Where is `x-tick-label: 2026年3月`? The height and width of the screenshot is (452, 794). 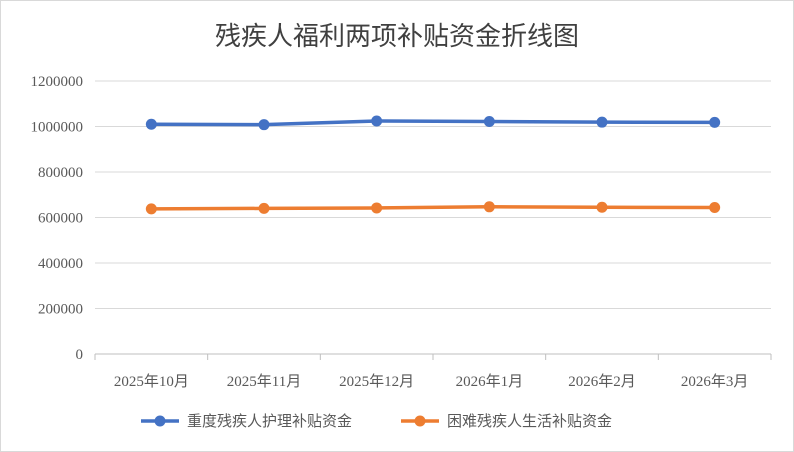 x-tick-label: 2026年3月 is located at coordinates (715, 381).